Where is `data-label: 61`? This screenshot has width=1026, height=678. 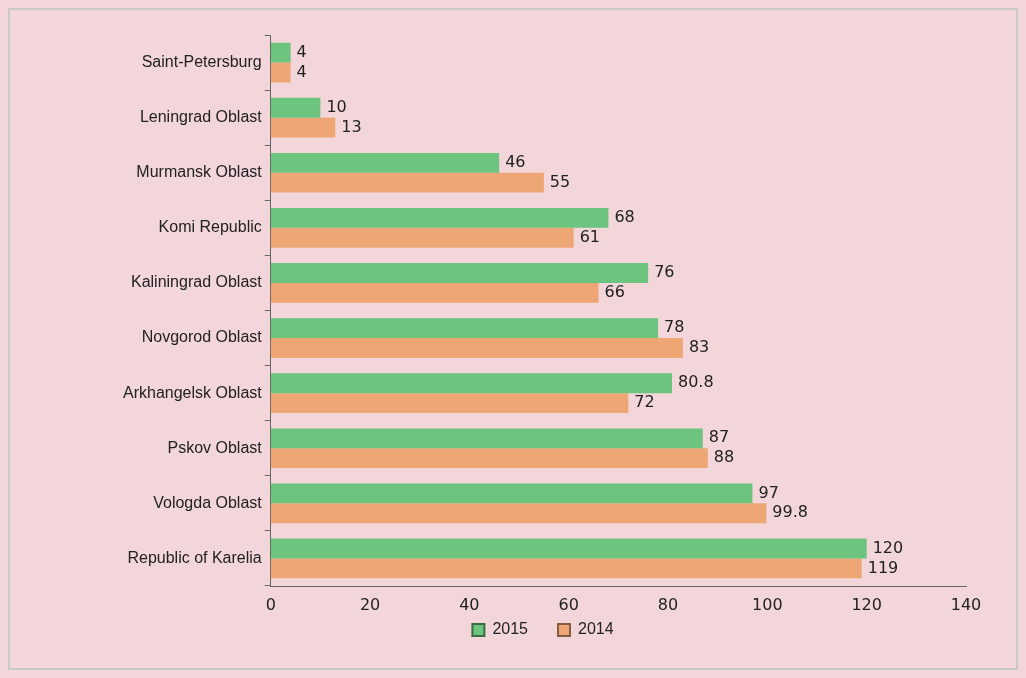 data-label: 61 is located at coordinates (590, 236).